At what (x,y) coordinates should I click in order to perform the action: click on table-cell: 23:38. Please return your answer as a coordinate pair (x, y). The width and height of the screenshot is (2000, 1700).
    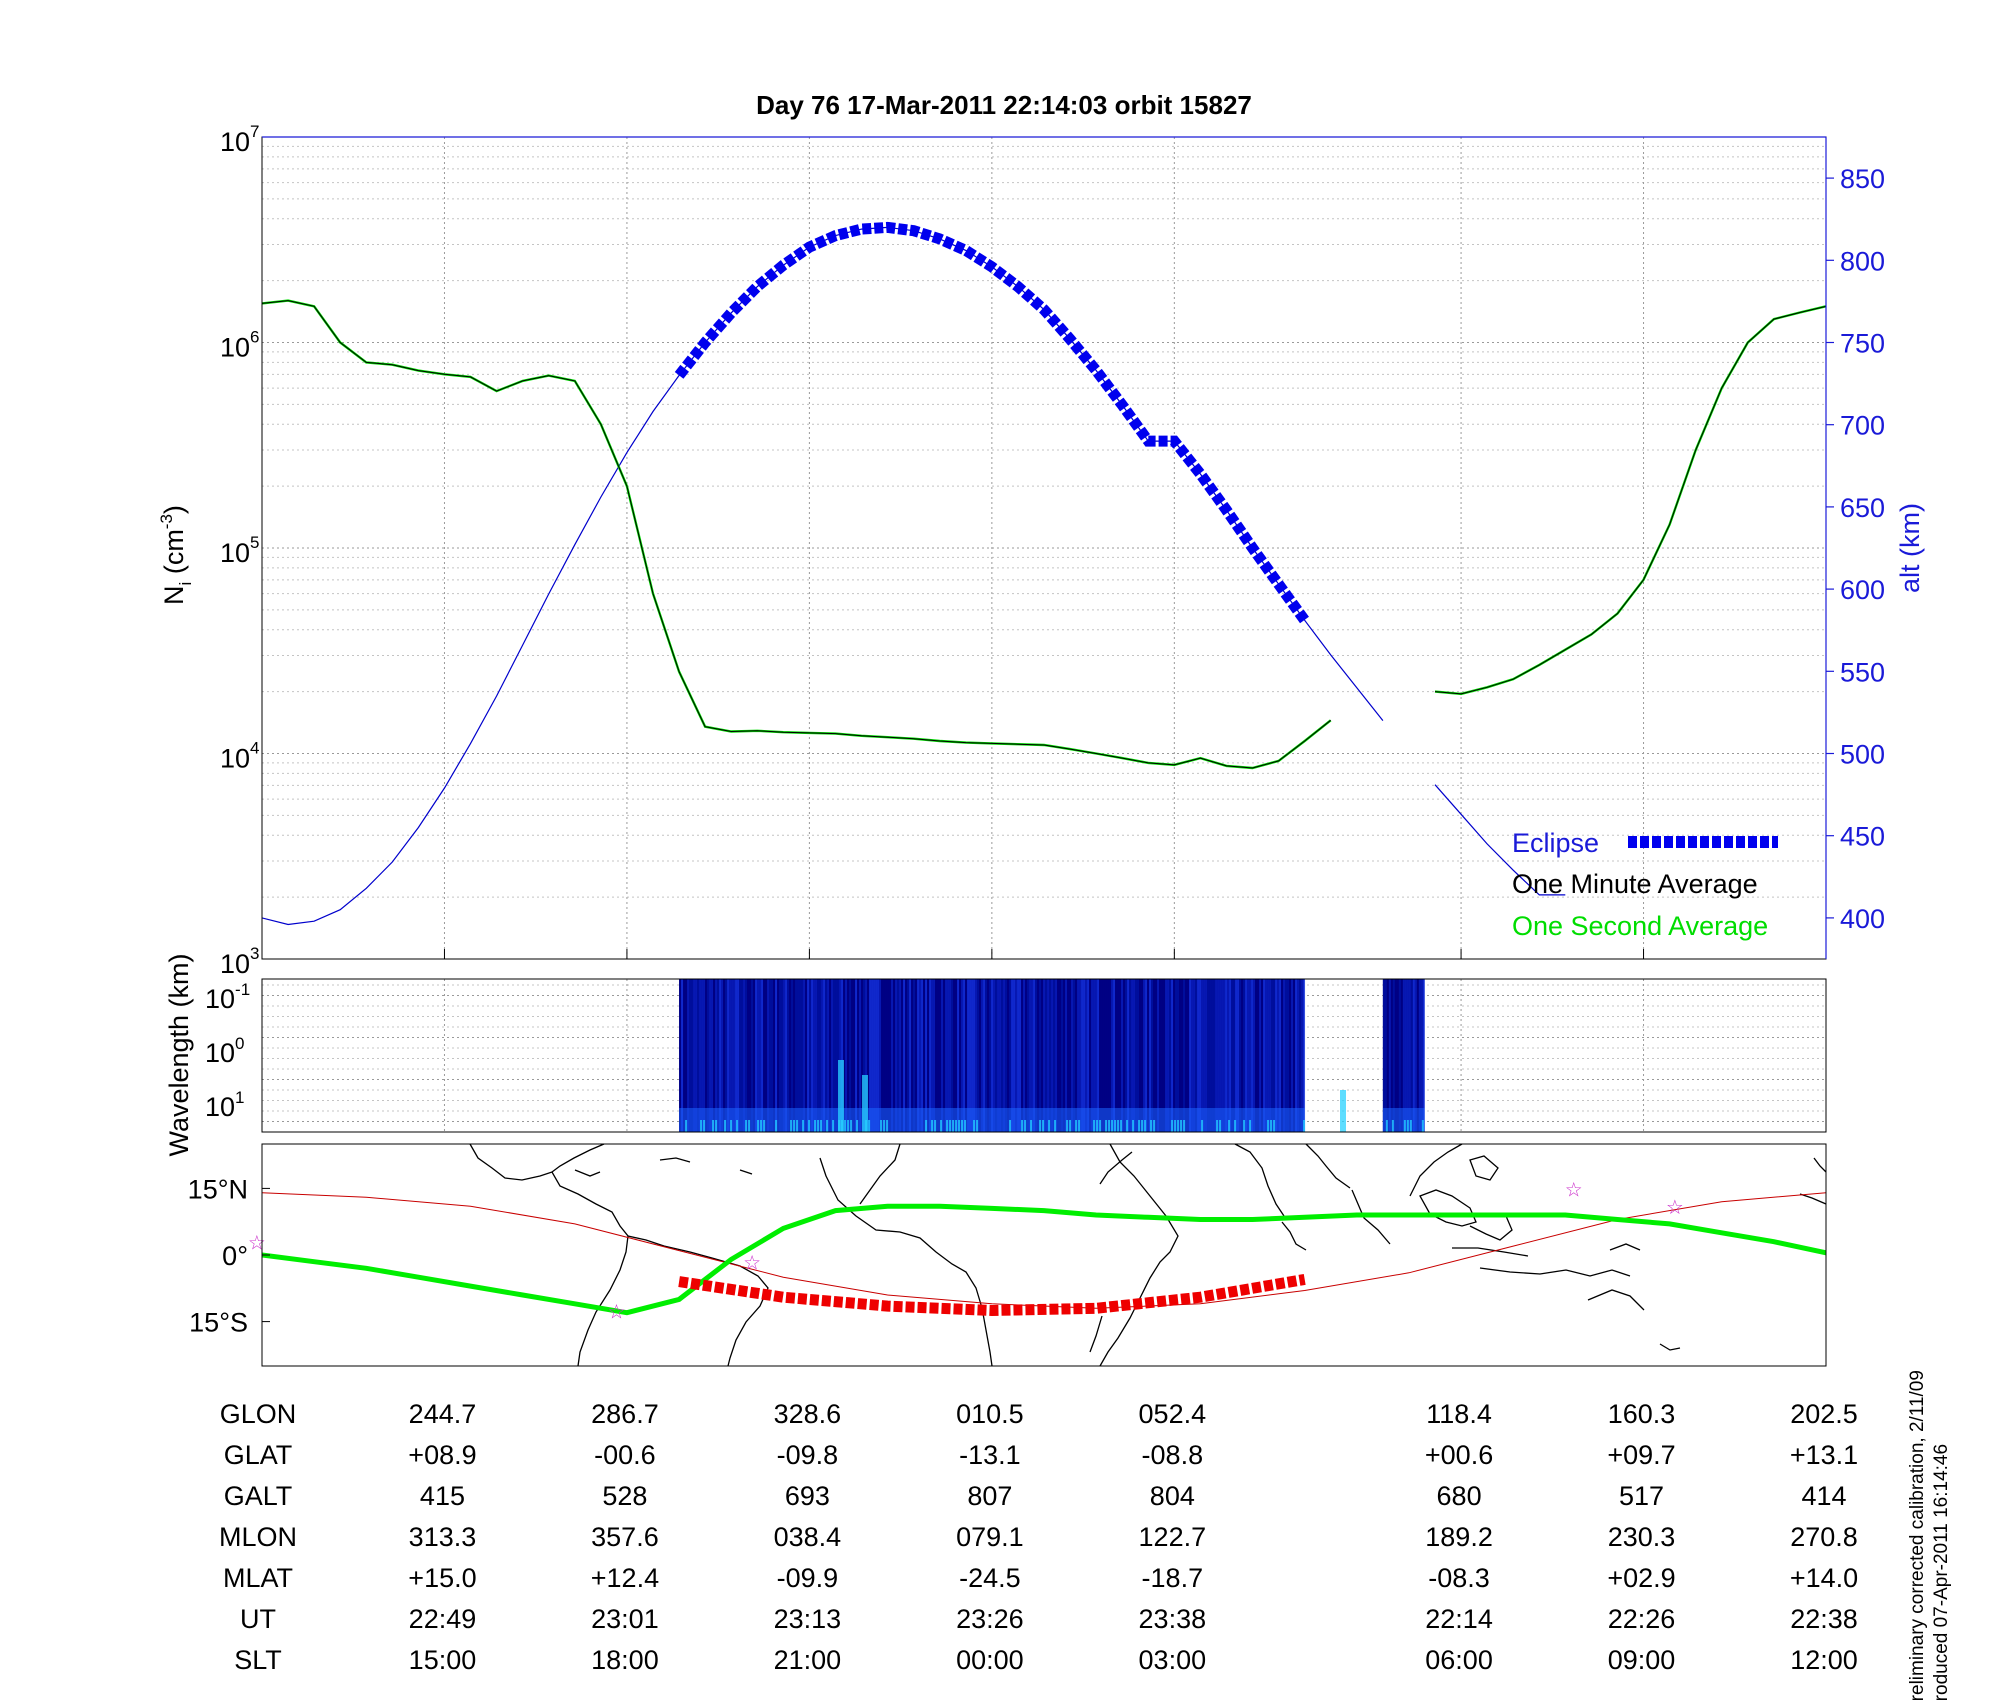
    Looking at the image, I should click on (1173, 1619).